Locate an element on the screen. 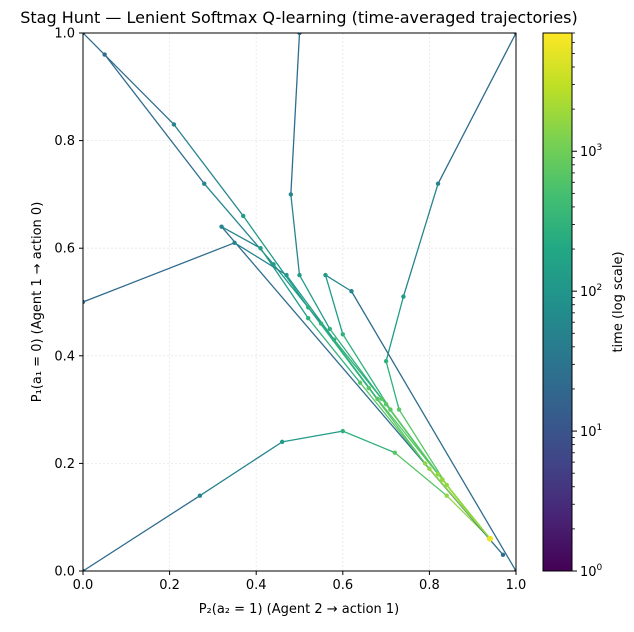 This screenshot has height=632, width=634. colorbar: 10⁰ 10¹ 10² 10³ time (log scale) is located at coordinates (584, 306).